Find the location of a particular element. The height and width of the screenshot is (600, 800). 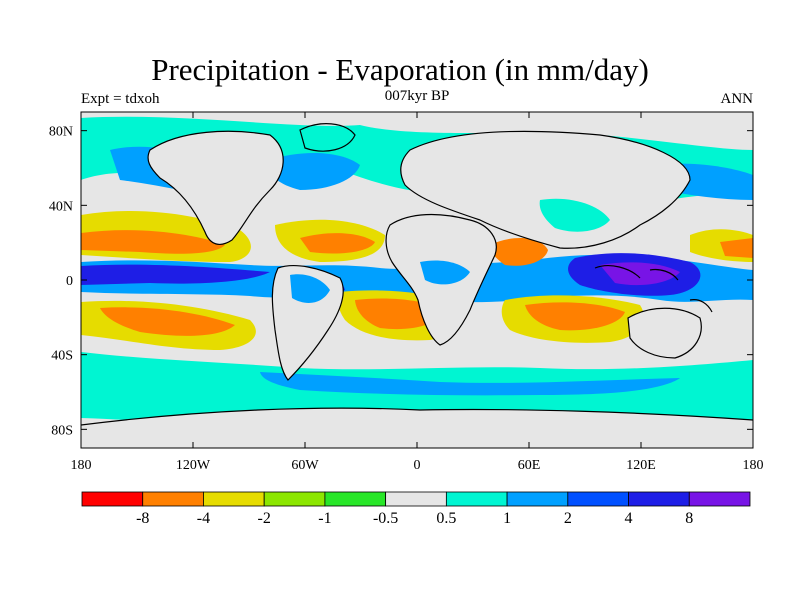

experiment-label: Expt = tdxoh is located at coordinates (120, 99).